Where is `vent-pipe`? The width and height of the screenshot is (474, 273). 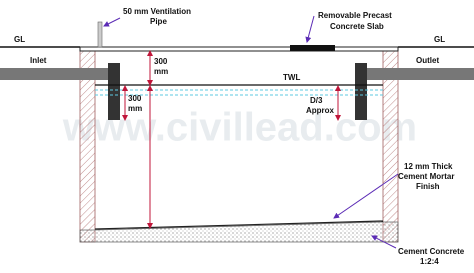
vent-pipe is located at coordinates (100, 34).